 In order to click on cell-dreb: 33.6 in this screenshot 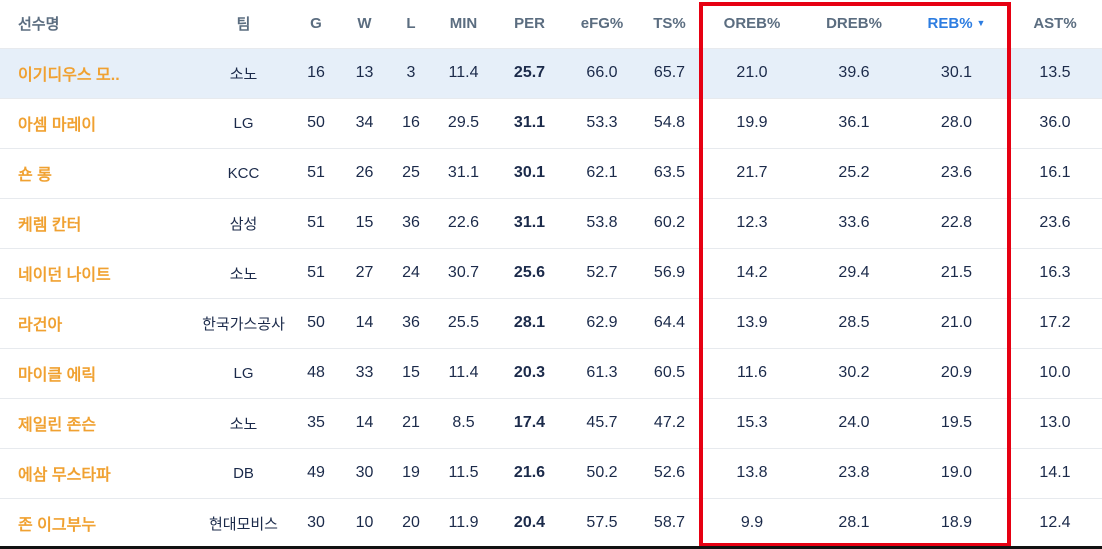, I will do `click(854, 223)`.